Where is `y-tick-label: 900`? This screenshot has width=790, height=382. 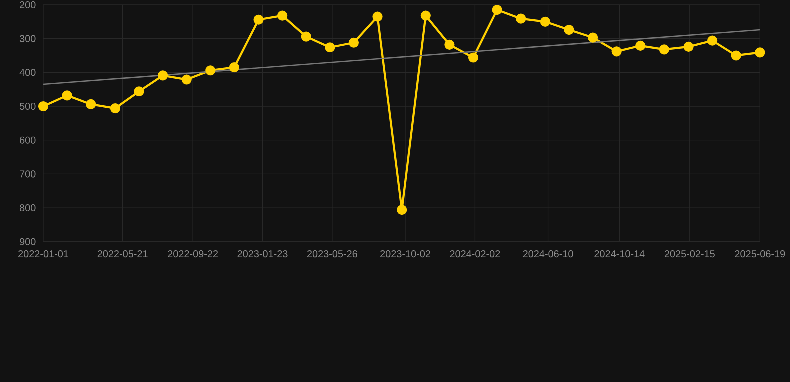
y-tick-label: 900 is located at coordinates (28, 242).